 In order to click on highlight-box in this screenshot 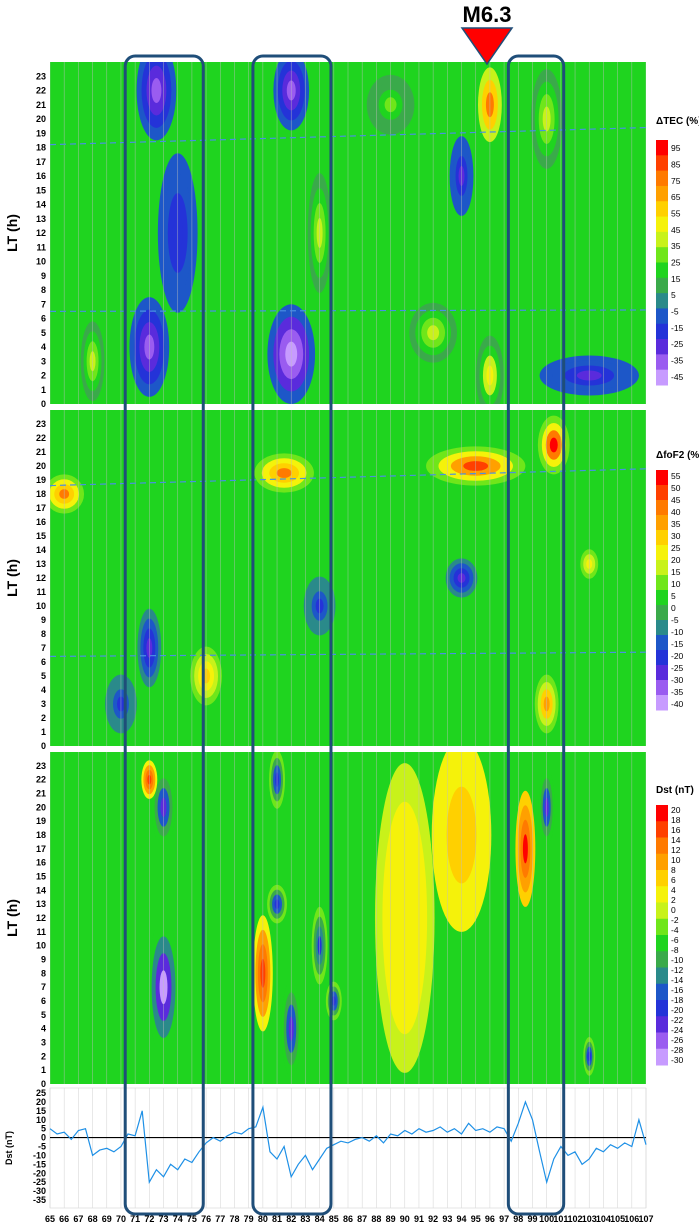, I will do `click(292, 635)`.